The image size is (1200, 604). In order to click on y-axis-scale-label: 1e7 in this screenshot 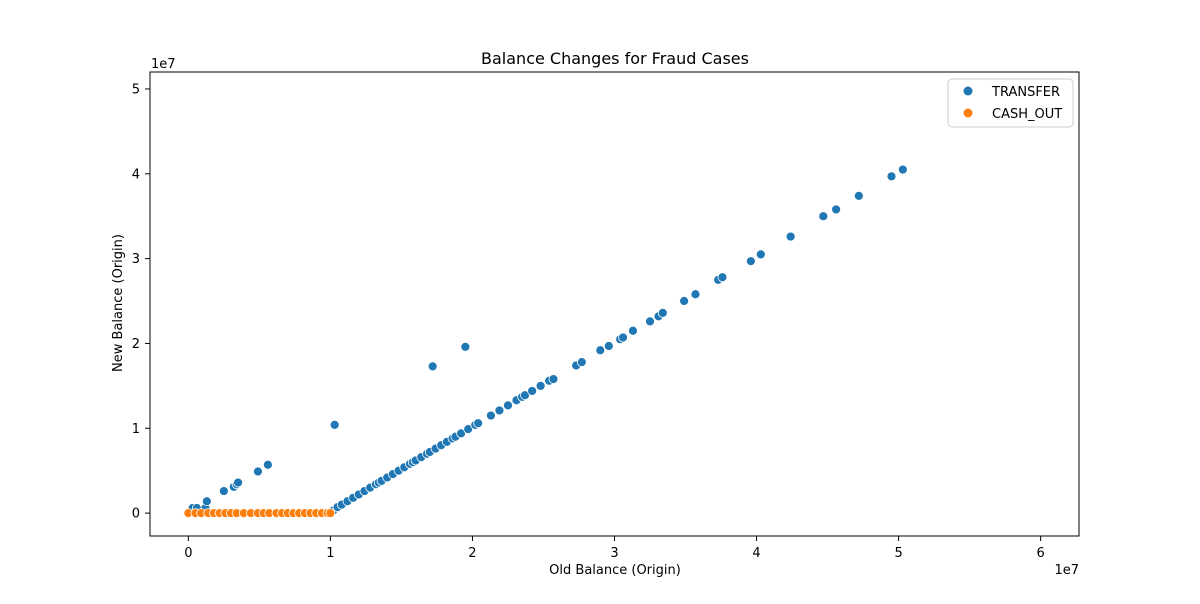, I will do `click(163, 64)`.